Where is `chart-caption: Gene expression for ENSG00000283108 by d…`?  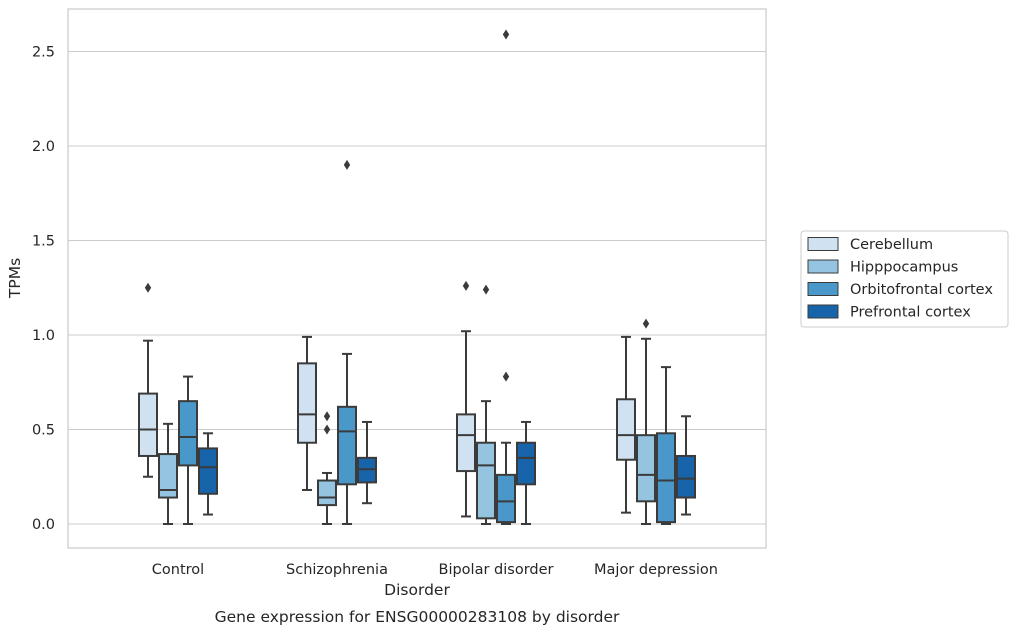
chart-caption: Gene expression for ENSG00000283108 by d… is located at coordinates (417, 617).